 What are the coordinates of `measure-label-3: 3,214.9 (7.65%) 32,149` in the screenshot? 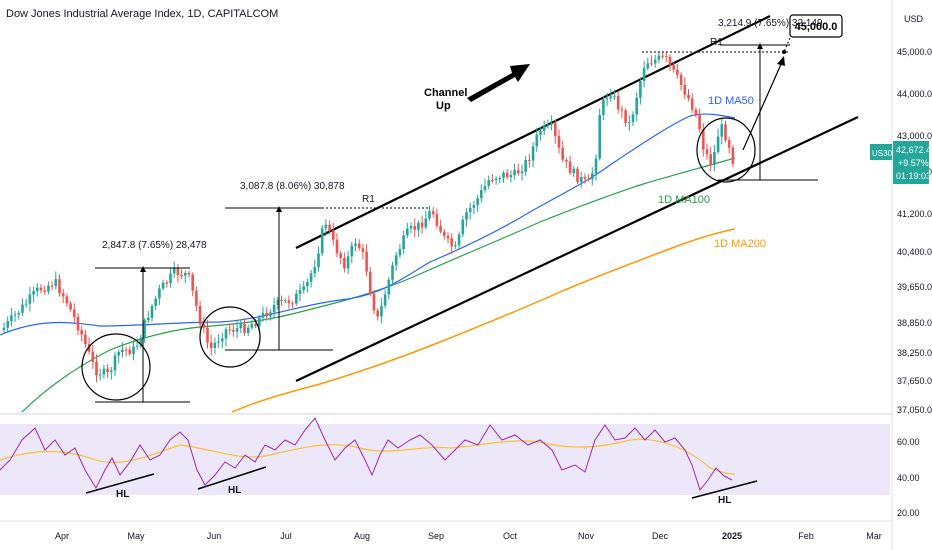 It's located at (770, 23).